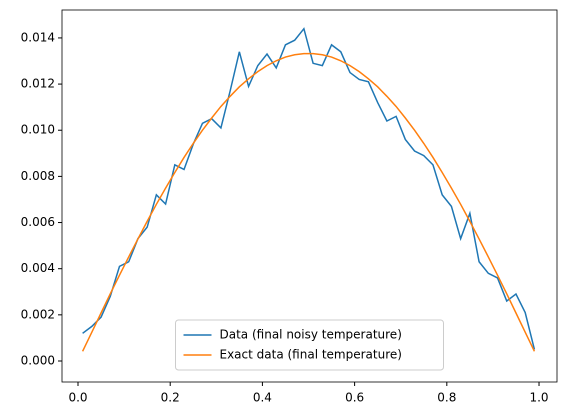 The height and width of the screenshot is (413, 565). What do you see at coordinates (38, 130) in the screenshot?
I see `y-tick-label: 0.010` at bounding box center [38, 130].